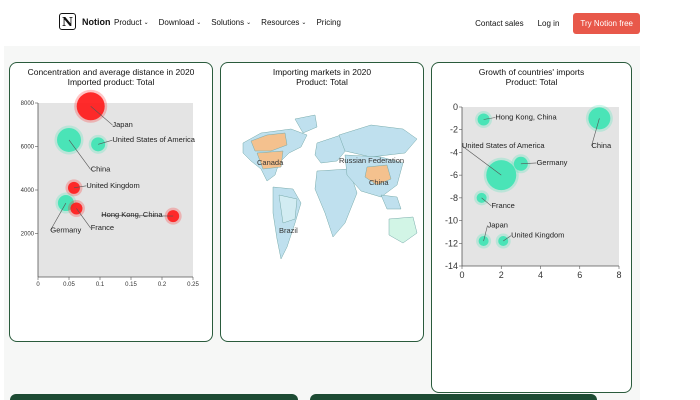 The height and width of the screenshot is (400, 700). What do you see at coordinates (69, 285) in the screenshot?
I see `x-tick-label: 0.05` at bounding box center [69, 285].